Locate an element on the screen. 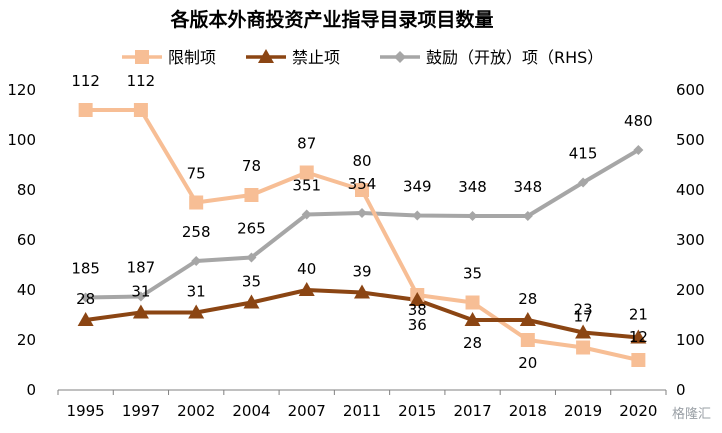 The image size is (722, 433). watermark-text: 格隆汇 is located at coordinates (691, 414).